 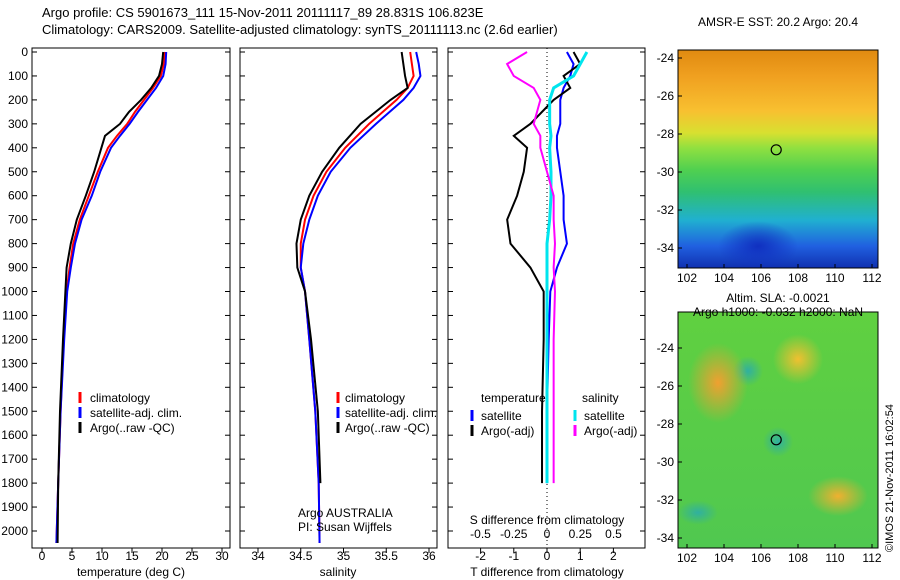 I want to click on depth-tick-label: 300, so click(x=18, y=124).